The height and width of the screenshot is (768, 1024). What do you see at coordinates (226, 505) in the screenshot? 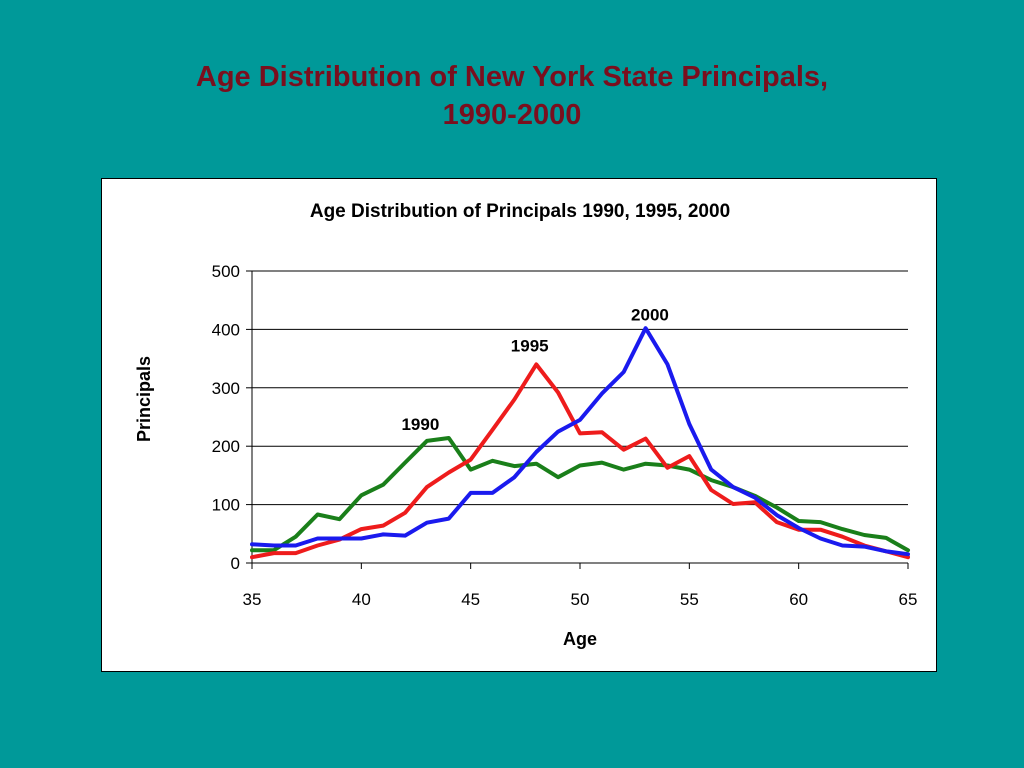
I see `y-tick-label: 100` at bounding box center [226, 505].